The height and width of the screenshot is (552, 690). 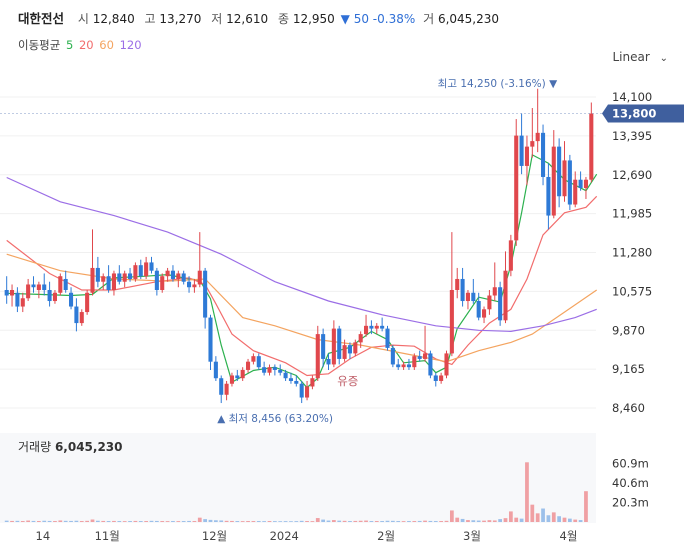 I want to click on scale-selector: Linear ⌄, so click(x=640, y=57).